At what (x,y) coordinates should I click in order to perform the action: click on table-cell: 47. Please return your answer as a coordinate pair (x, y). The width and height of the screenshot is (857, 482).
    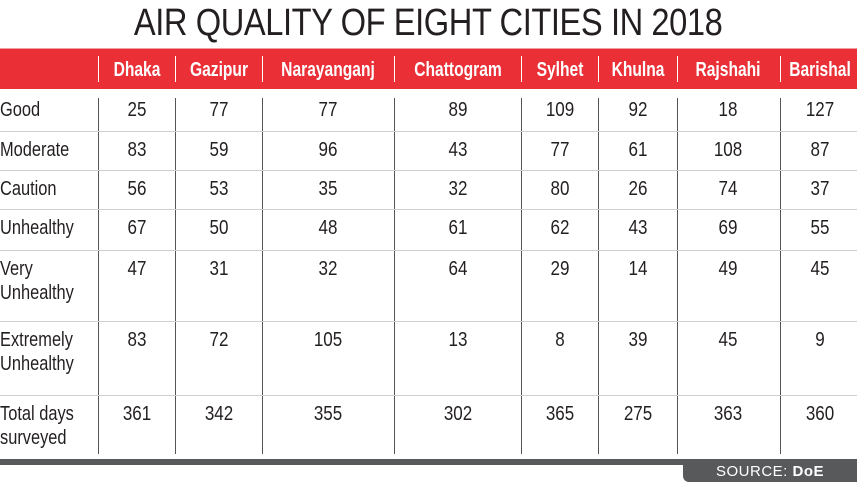
    Looking at the image, I should click on (137, 269).